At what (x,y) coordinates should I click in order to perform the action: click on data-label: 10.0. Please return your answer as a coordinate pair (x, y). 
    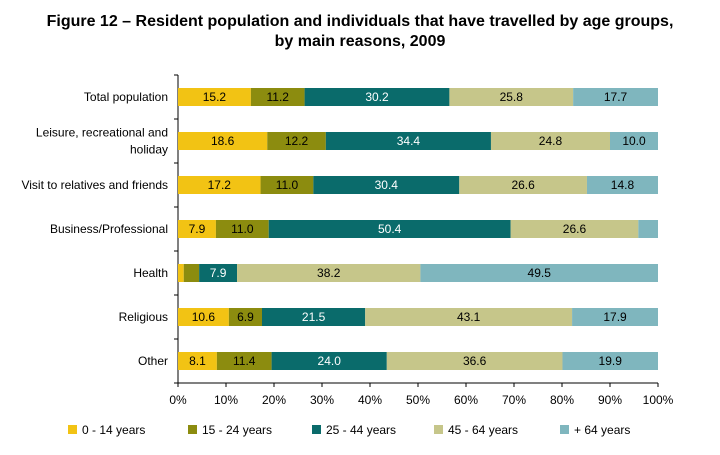
    Looking at the image, I should click on (634, 141).